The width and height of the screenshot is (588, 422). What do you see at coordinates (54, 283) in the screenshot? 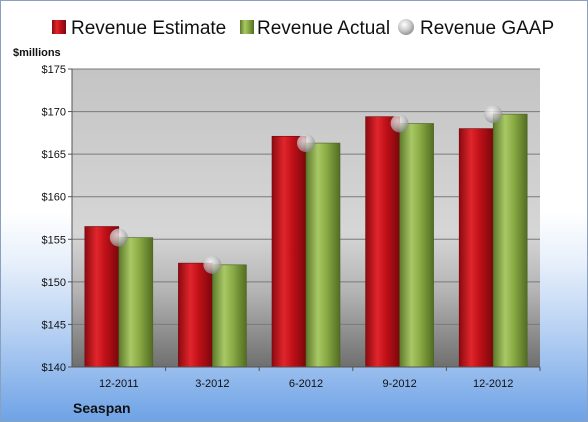
I see `y-tick-label: $150` at bounding box center [54, 283].